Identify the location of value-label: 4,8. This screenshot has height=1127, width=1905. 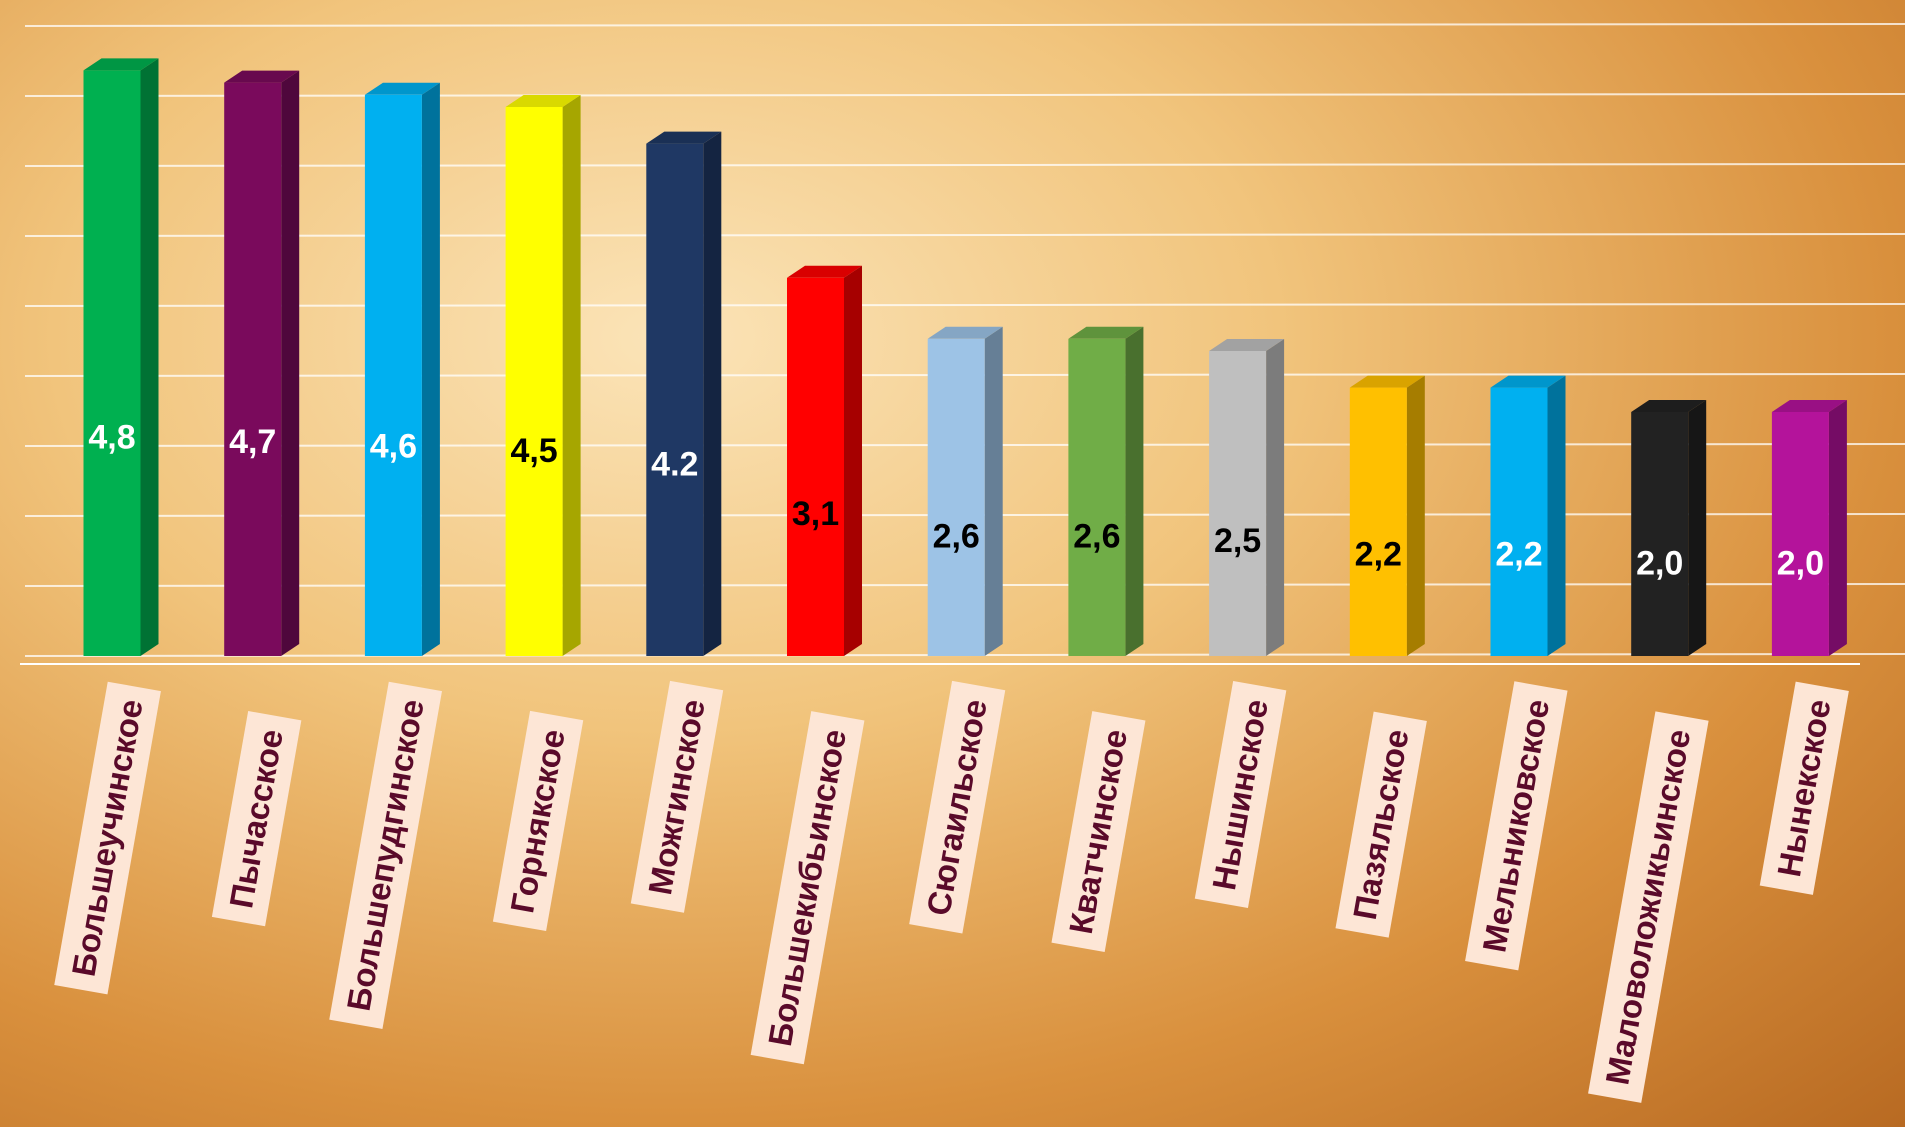
(111, 437).